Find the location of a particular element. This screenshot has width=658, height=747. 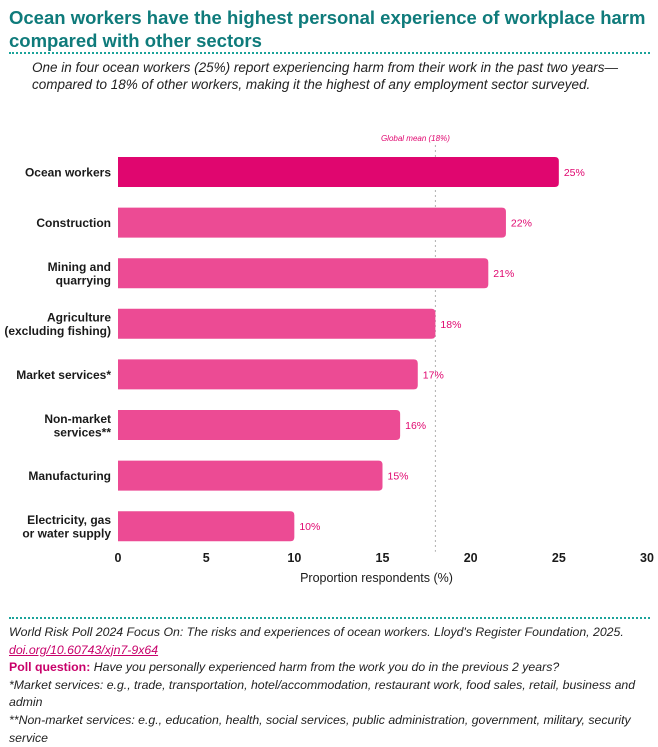

x-tick-label: 10 is located at coordinates (294, 558).